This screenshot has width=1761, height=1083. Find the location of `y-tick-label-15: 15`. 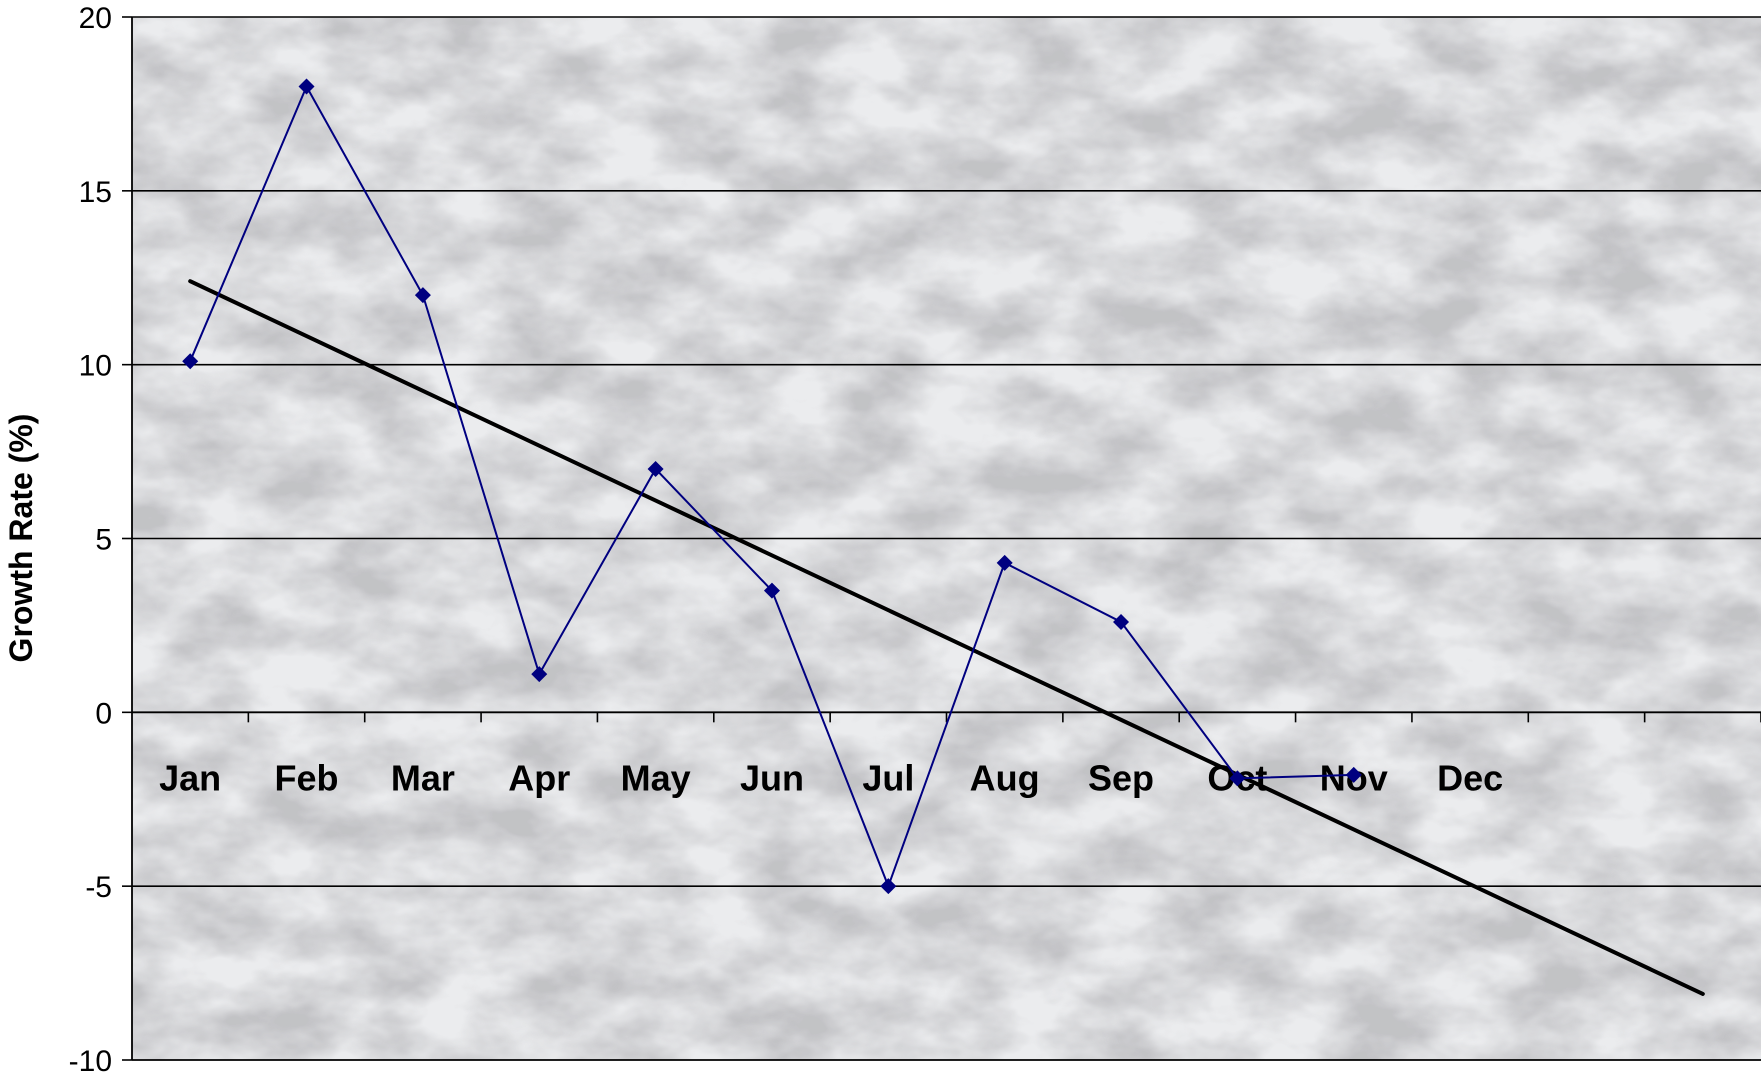

y-tick-label-15: 15 is located at coordinates (95, 192).